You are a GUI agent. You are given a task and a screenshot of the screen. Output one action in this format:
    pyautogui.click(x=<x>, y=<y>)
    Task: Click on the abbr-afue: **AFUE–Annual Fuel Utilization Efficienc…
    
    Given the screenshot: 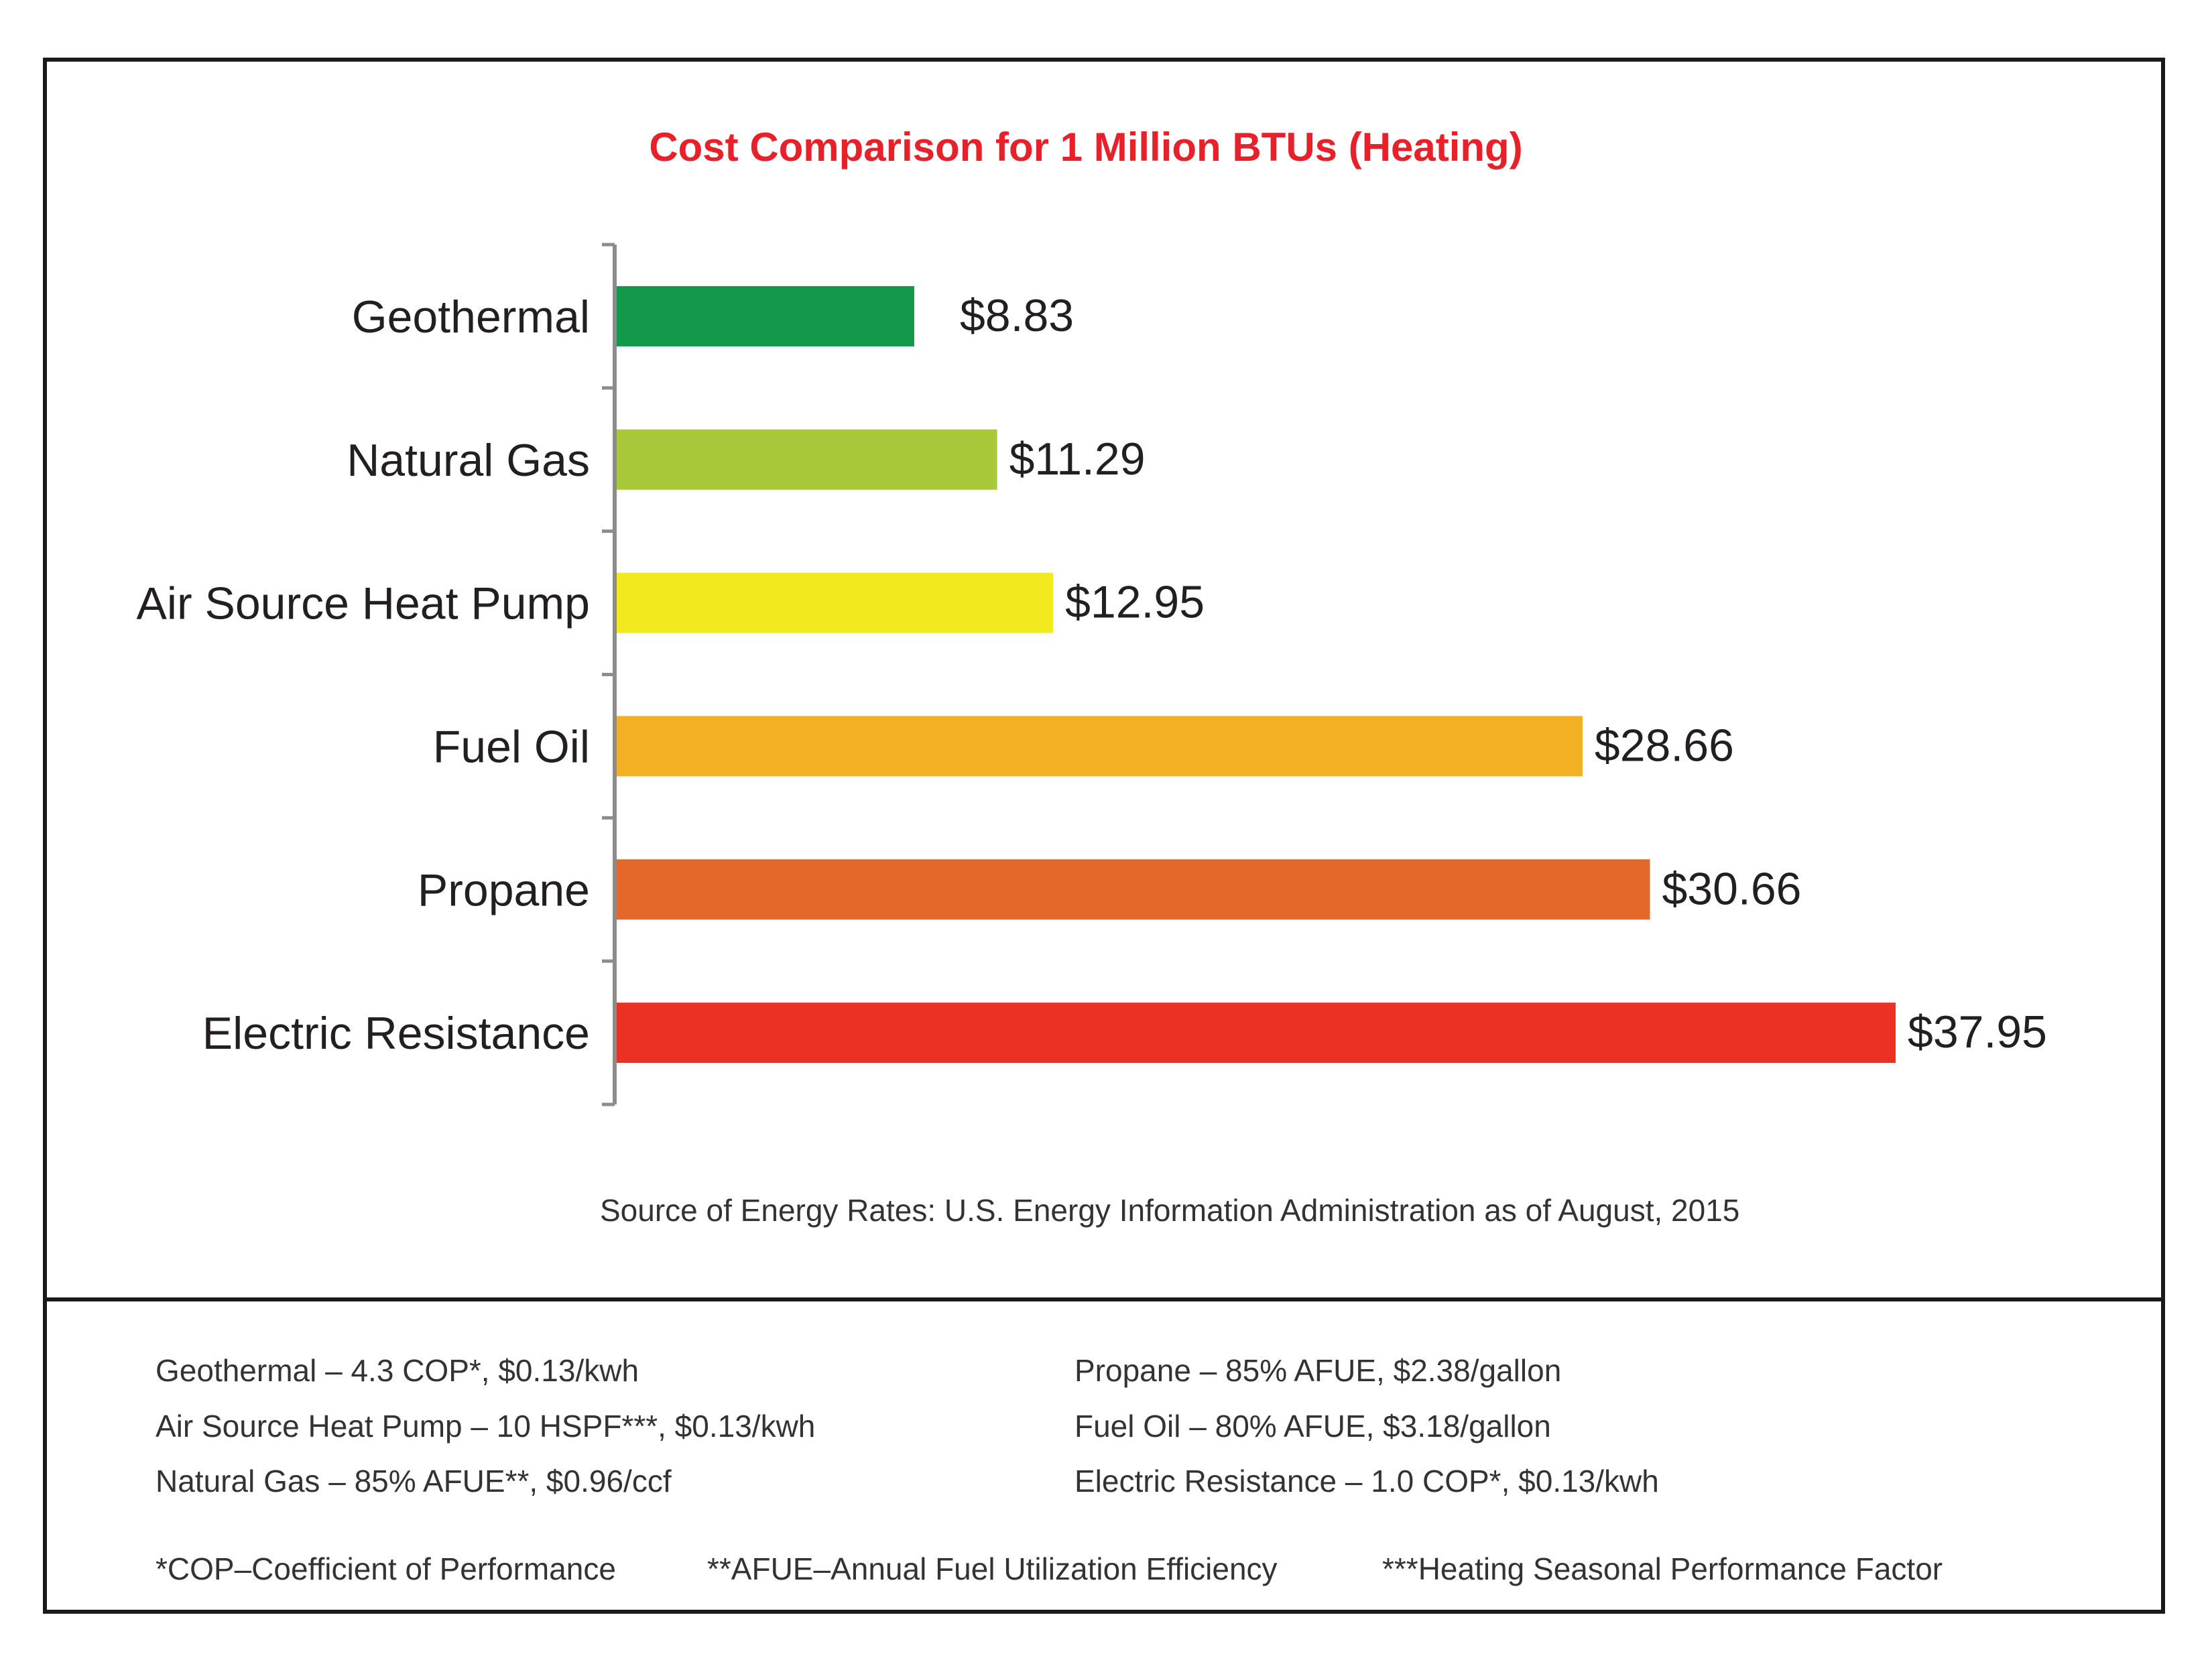 What is the action you would take?
    pyautogui.click(x=992, y=1568)
    